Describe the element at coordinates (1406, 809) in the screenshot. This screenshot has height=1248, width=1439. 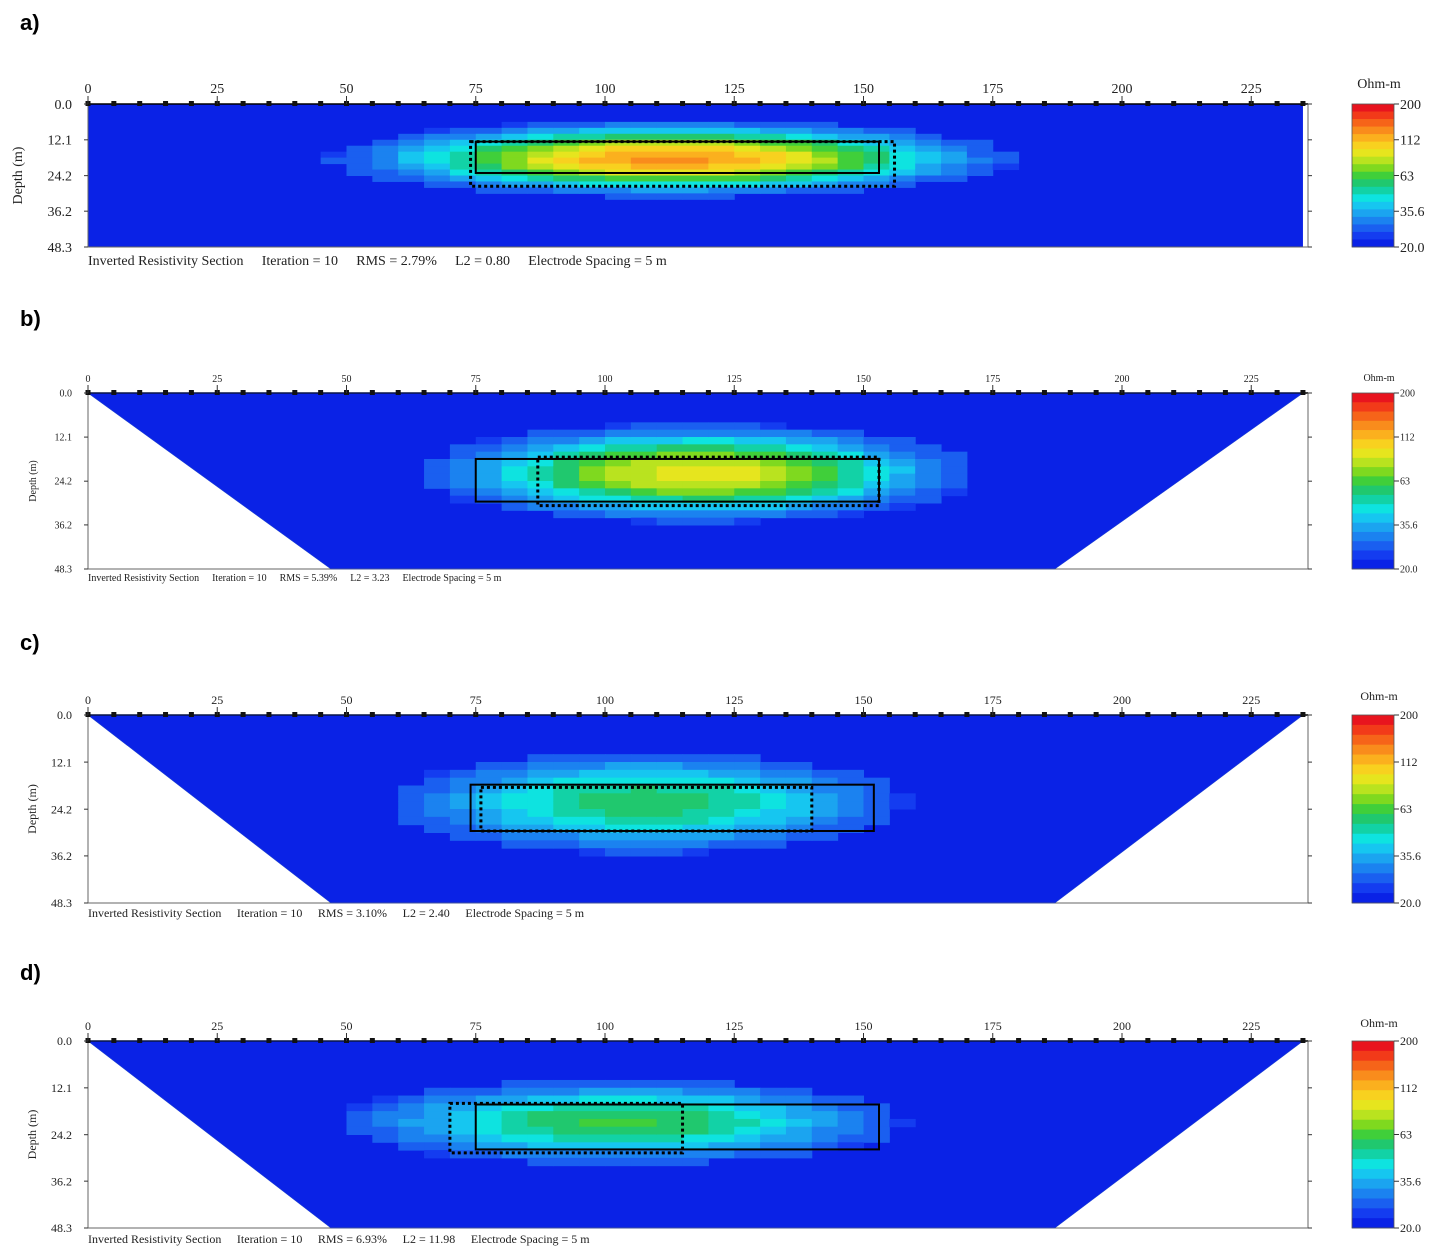
I see `colorbar-tick-label: 63` at that location.